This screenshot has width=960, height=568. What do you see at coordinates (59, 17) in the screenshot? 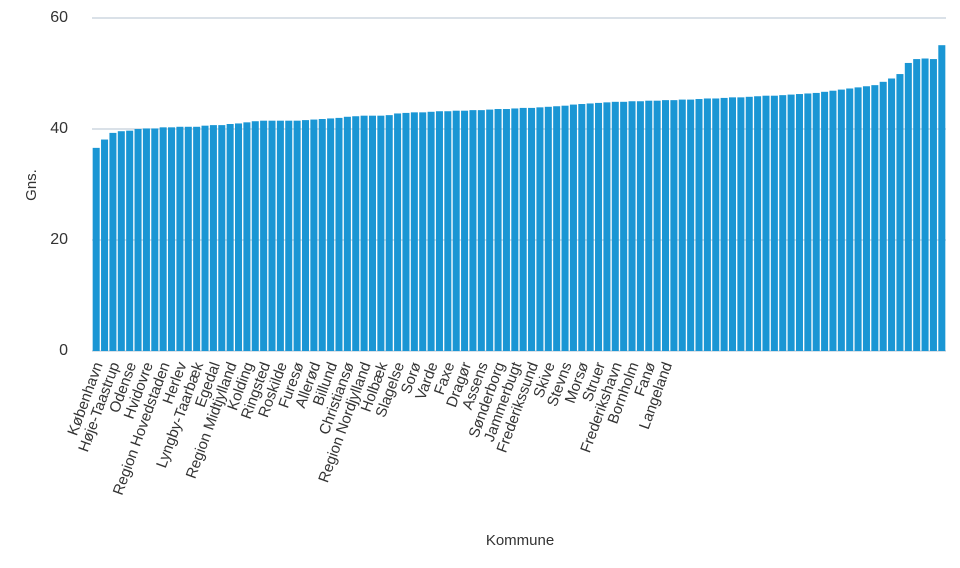
I see `y-tick-label: 60` at bounding box center [59, 17].